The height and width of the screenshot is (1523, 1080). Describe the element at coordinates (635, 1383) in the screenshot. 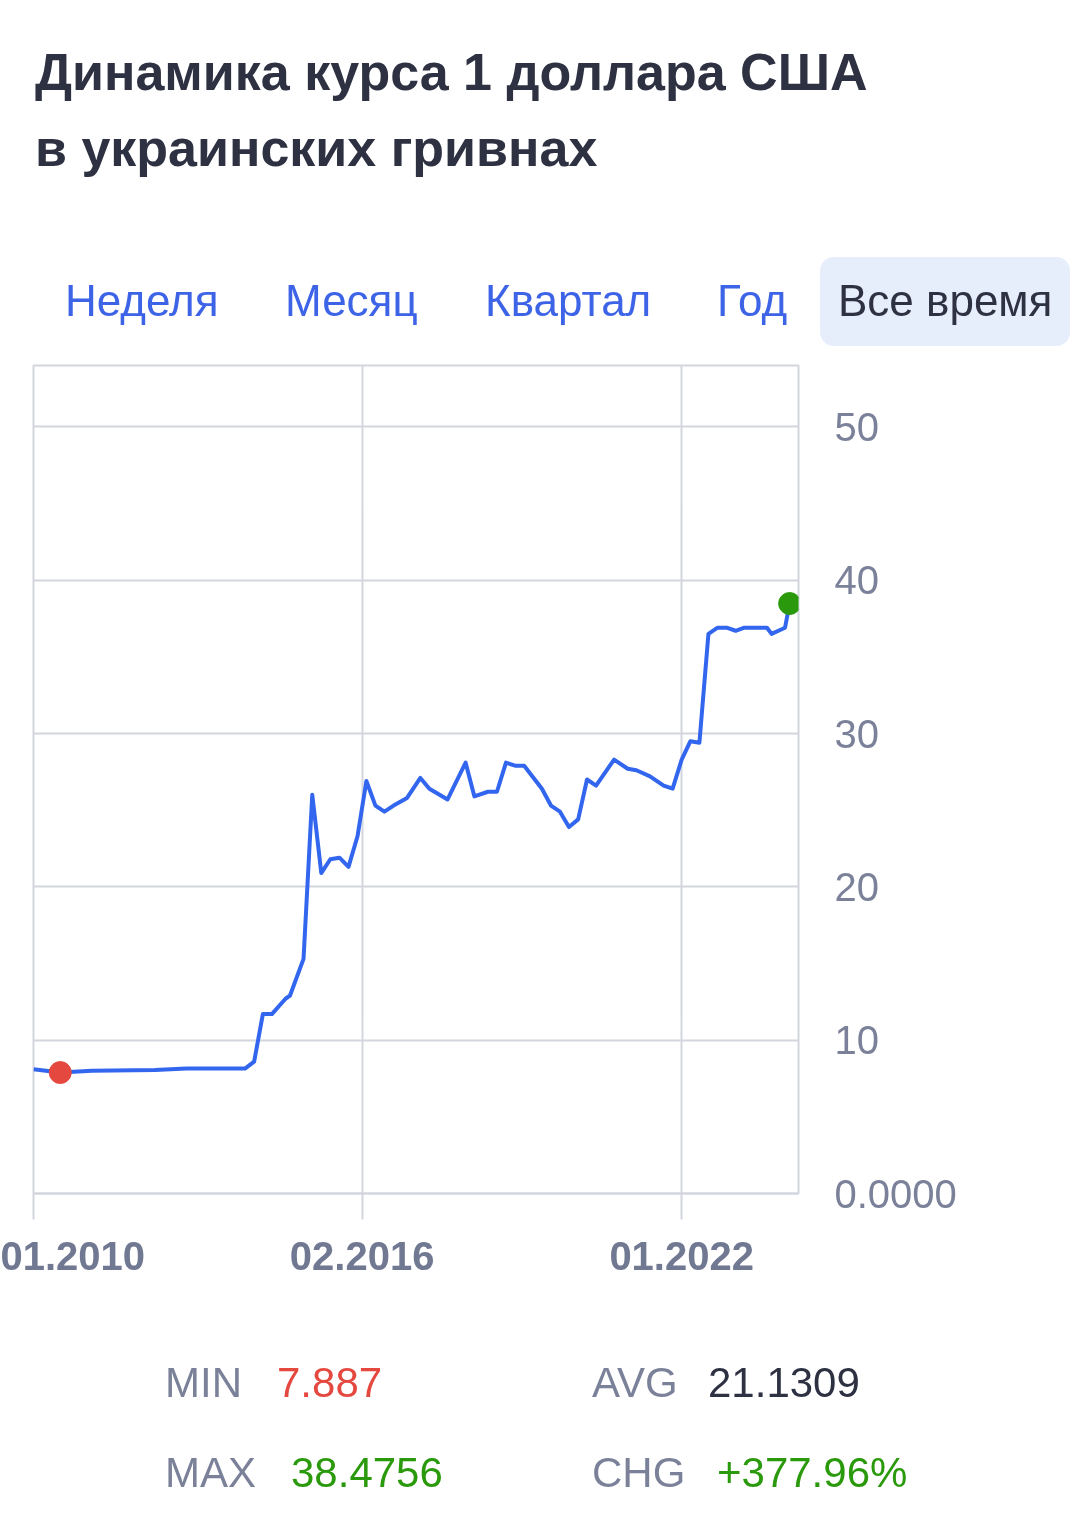

I see `text: AVG` at that location.